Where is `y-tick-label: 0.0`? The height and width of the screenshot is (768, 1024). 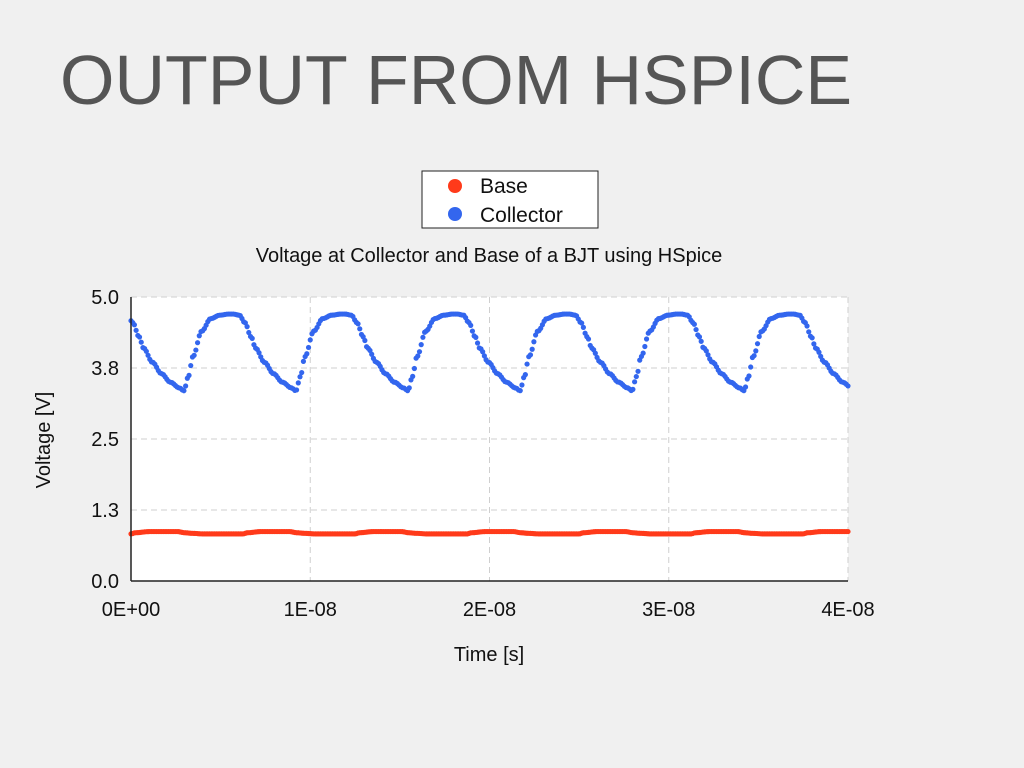
y-tick-label: 0.0 is located at coordinates (105, 582).